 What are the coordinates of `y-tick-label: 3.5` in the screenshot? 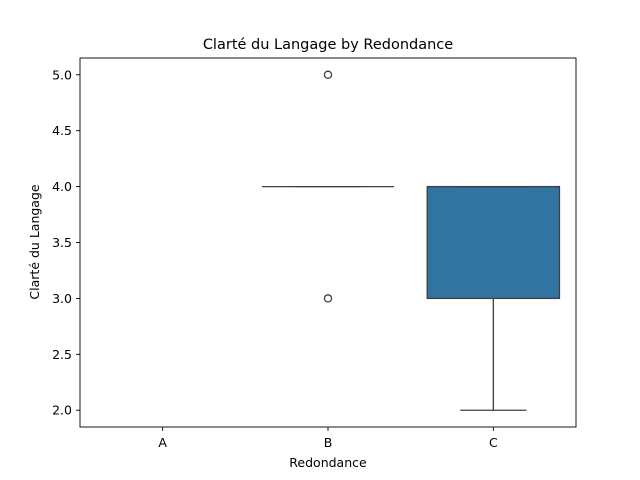 It's located at (62, 242).